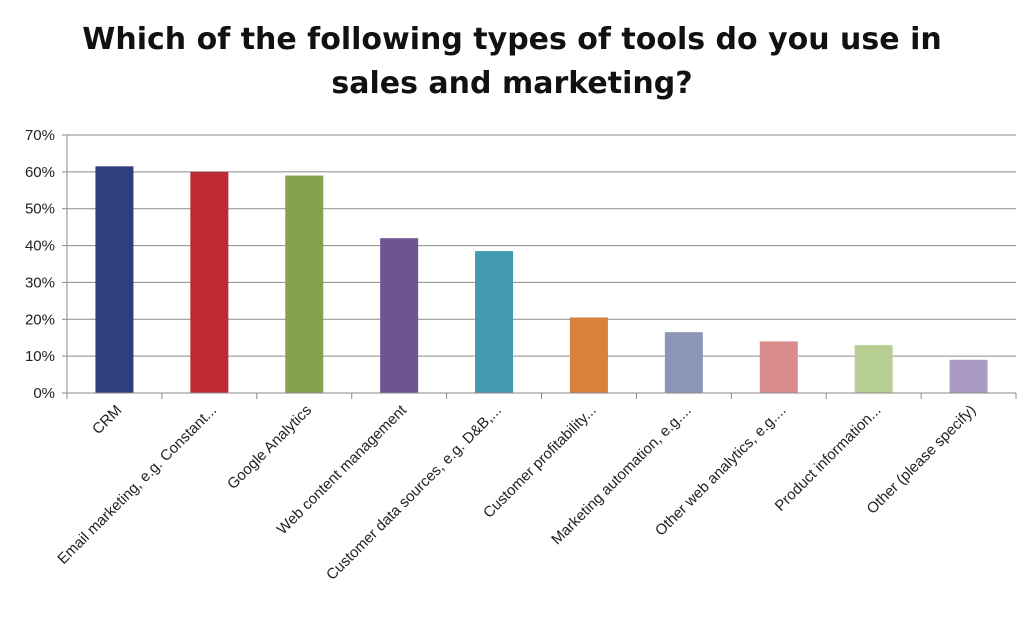 The height and width of the screenshot is (641, 1024). What do you see at coordinates (40, 282) in the screenshot?
I see `y-tick-label: 30%` at bounding box center [40, 282].